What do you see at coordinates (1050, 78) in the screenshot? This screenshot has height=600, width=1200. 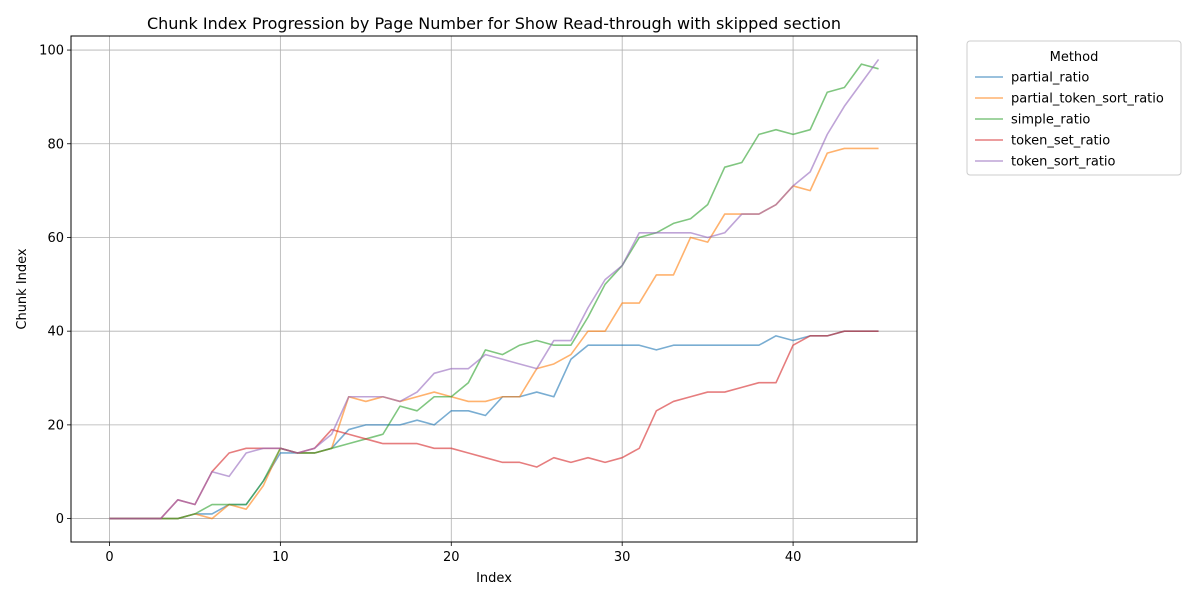 I see `legend-entry: partial_ratio` at bounding box center [1050, 78].